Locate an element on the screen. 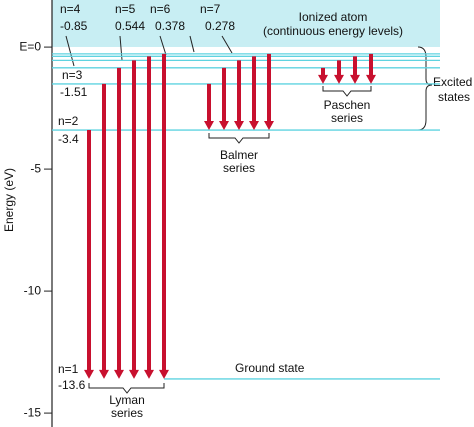  level-name: n=2 is located at coordinates (68, 121).